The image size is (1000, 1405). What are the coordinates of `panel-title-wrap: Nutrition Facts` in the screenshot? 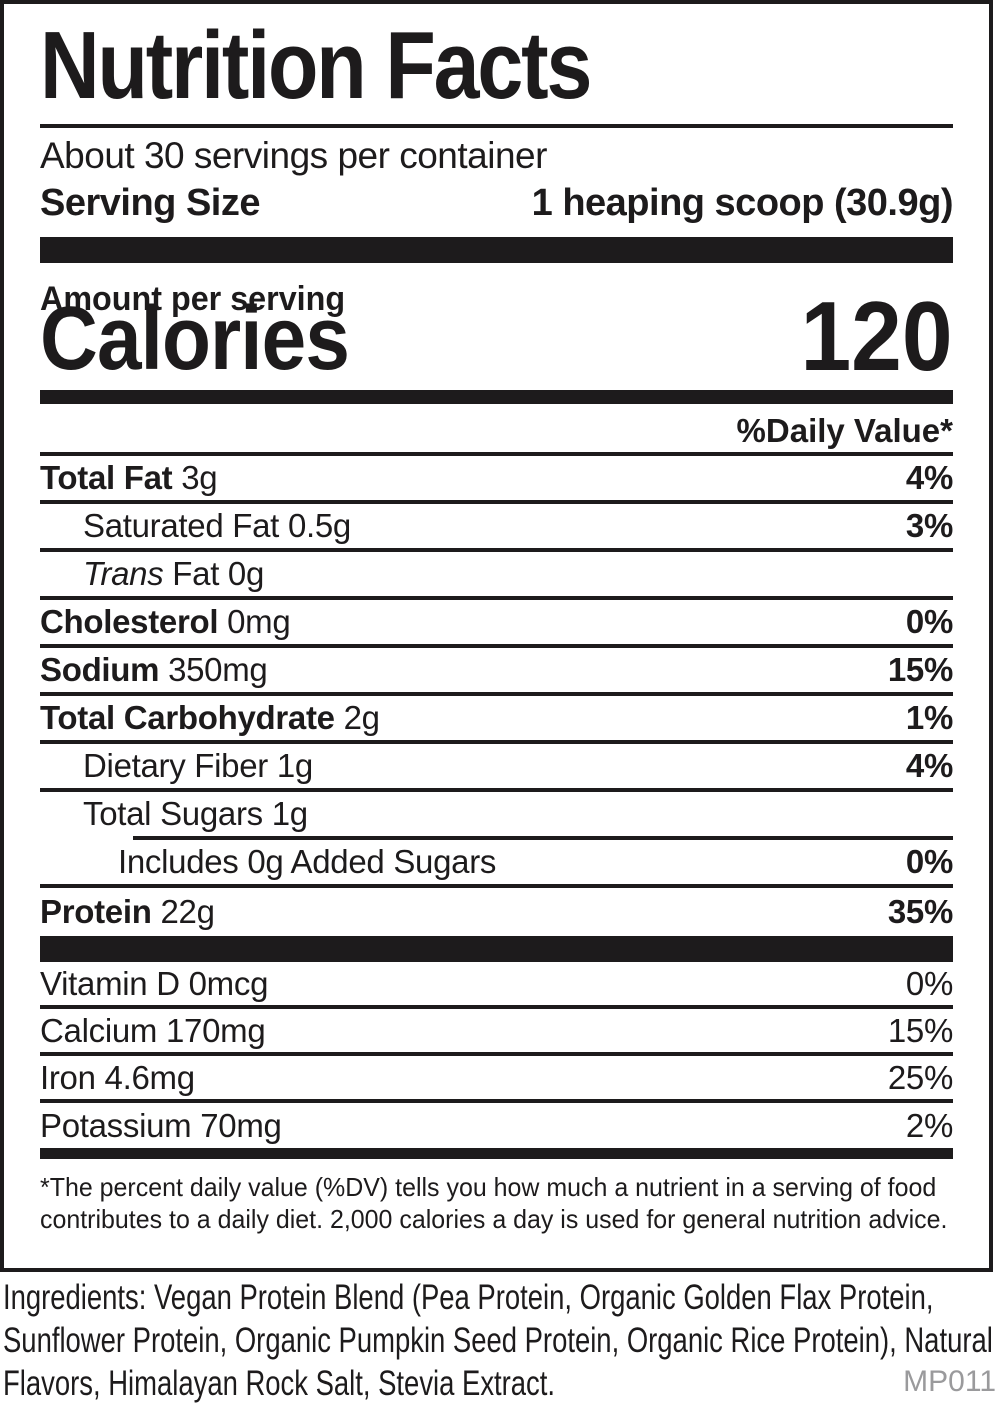 It's located at (496, 59).